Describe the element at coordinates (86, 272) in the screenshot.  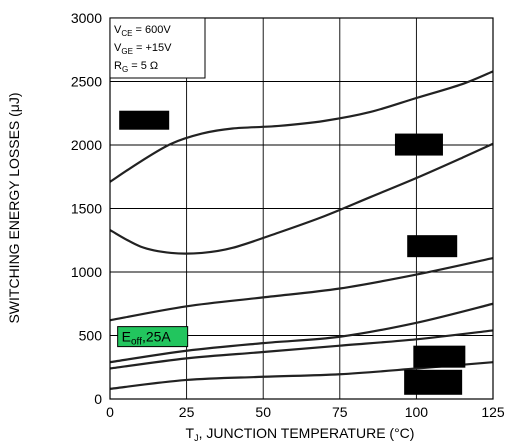
I see `y-tick-label: 1000` at that location.